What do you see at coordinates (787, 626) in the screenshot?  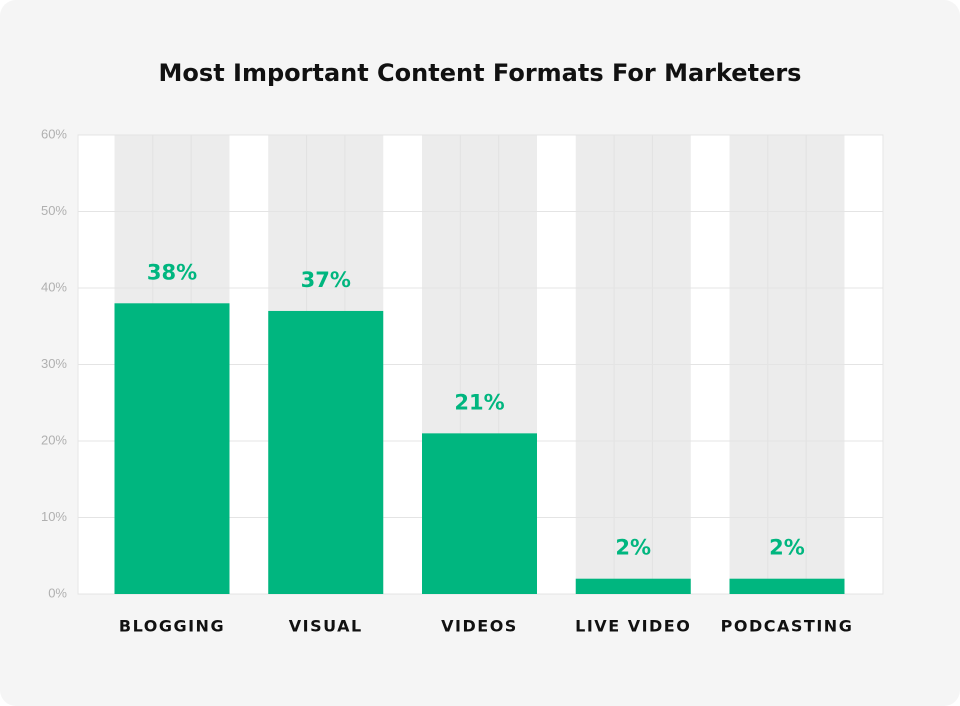 I see `x-tick-label: PODCASTING` at bounding box center [787, 626].